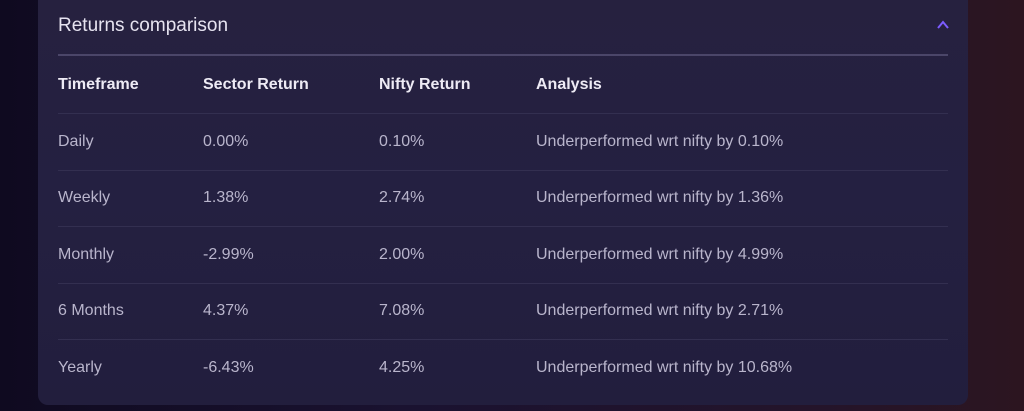 This screenshot has height=411, width=1024. I want to click on sector-return-cell: -6.43%, so click(228, 367).